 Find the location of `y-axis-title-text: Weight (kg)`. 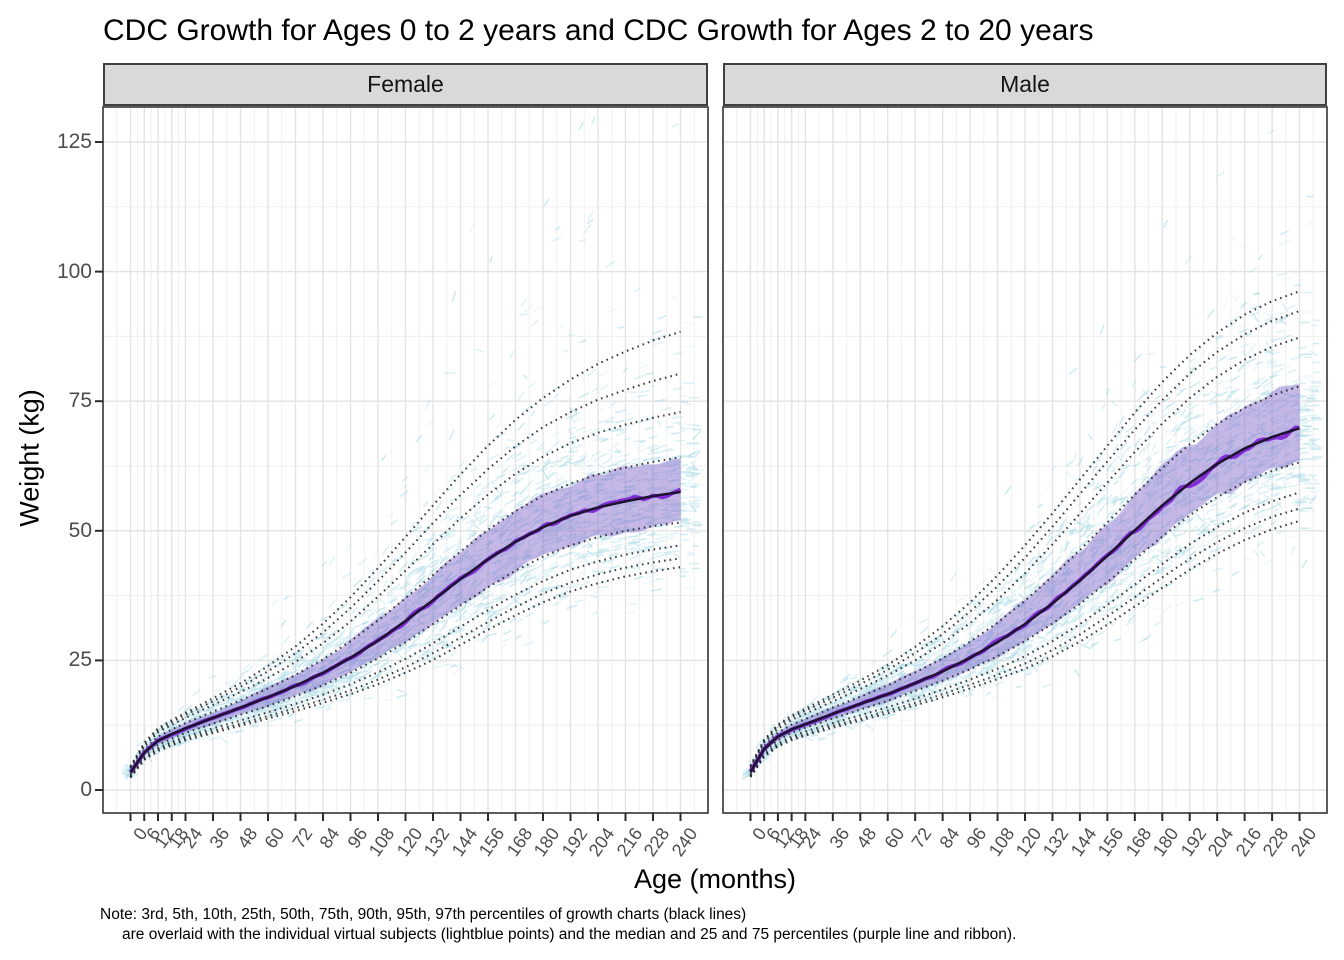

y-axis-title-text: Weight (kg) is located at coordinates (29, 458).